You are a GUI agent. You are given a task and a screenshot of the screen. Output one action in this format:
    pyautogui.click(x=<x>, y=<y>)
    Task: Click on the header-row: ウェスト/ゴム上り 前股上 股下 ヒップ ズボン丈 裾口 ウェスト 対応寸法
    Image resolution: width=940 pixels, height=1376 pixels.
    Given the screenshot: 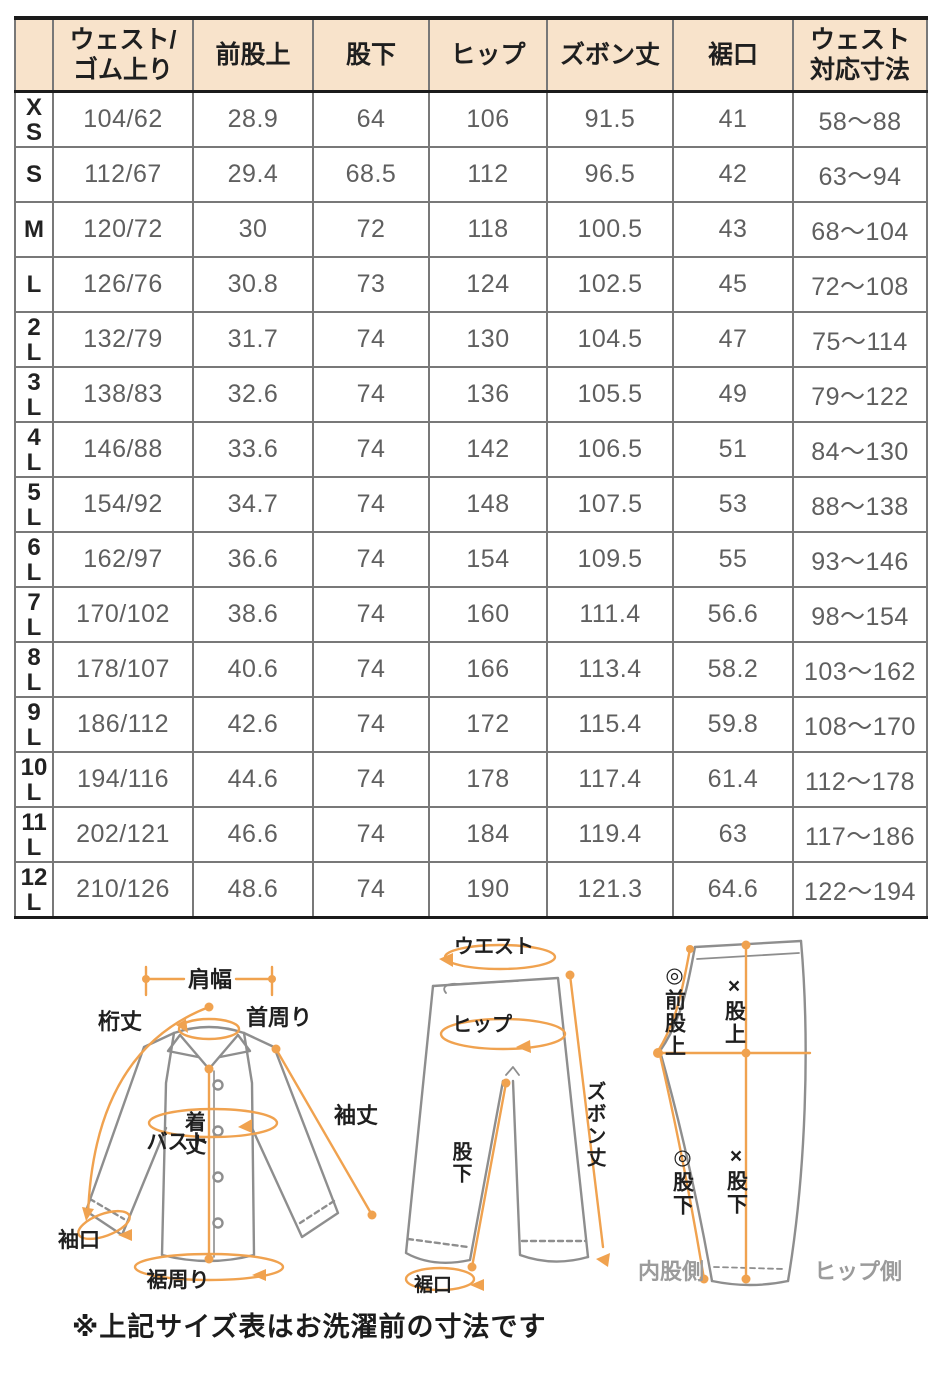 What is the action you would take?
    pyautogui.click(x=471, y=55)
    